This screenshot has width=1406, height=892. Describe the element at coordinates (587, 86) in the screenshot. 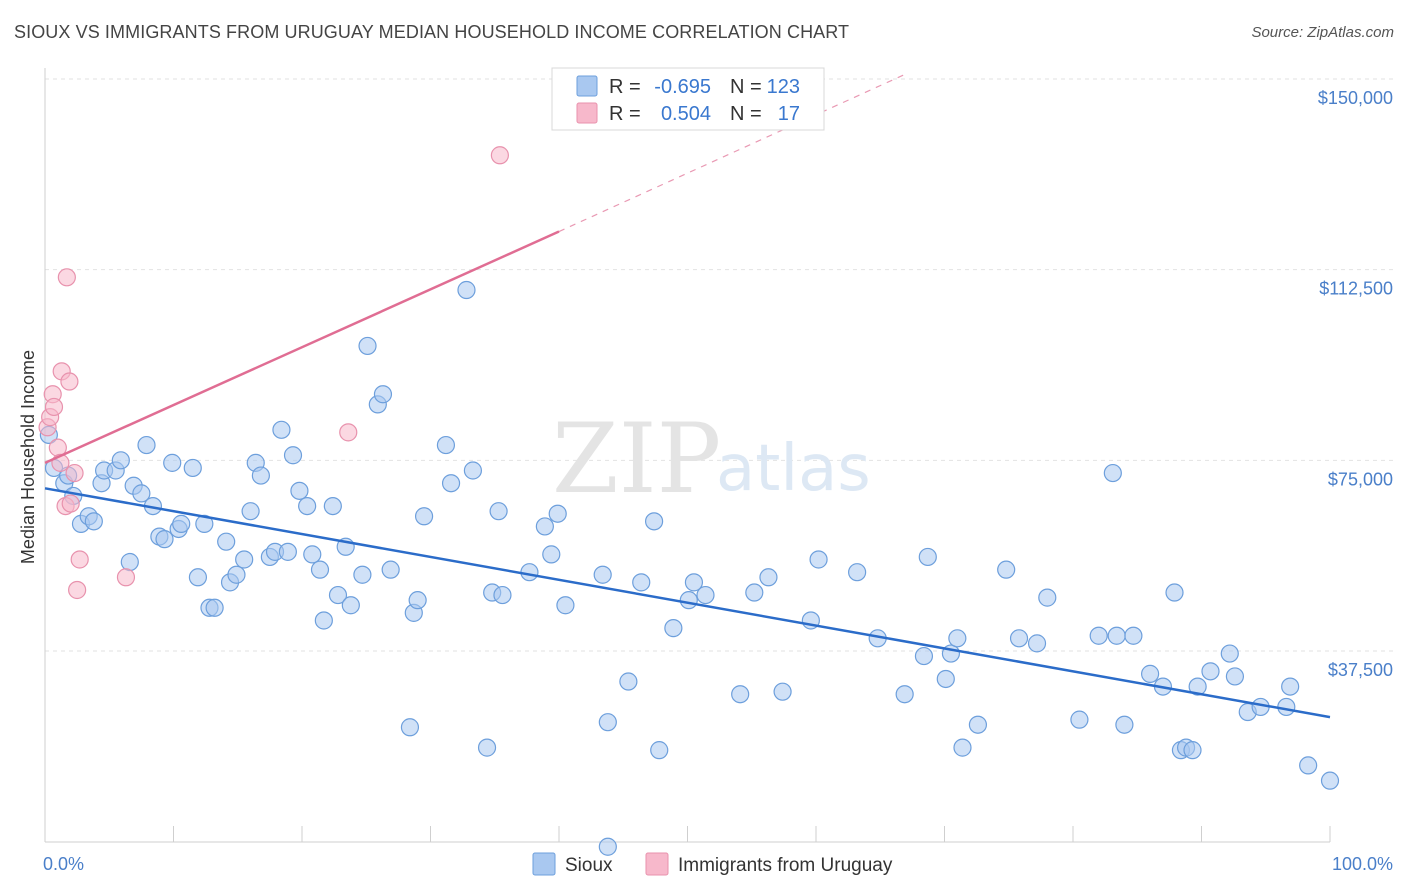

I see `legend-swatch-sioux` at that location.